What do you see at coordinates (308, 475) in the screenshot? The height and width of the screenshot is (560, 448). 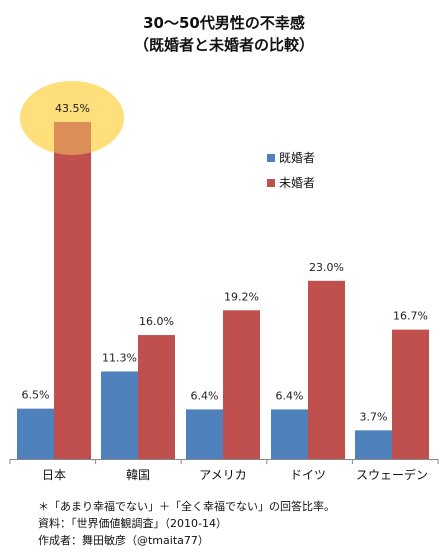 I see `category-label-3: ドイツ` at bounding box center [308, 475].